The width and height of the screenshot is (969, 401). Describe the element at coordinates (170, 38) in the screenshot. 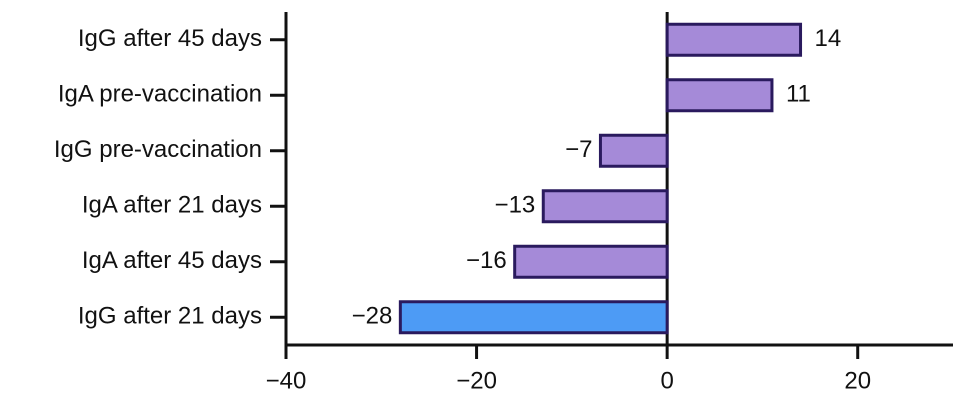

I see `y-tick-label: IgG after 45 days` at that location.